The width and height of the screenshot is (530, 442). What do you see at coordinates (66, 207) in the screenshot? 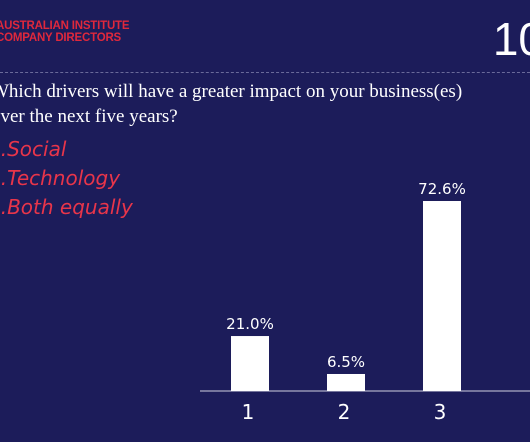
I see `answer-option-both-equally: 3.Both equally` at bounding box center [66, 207].